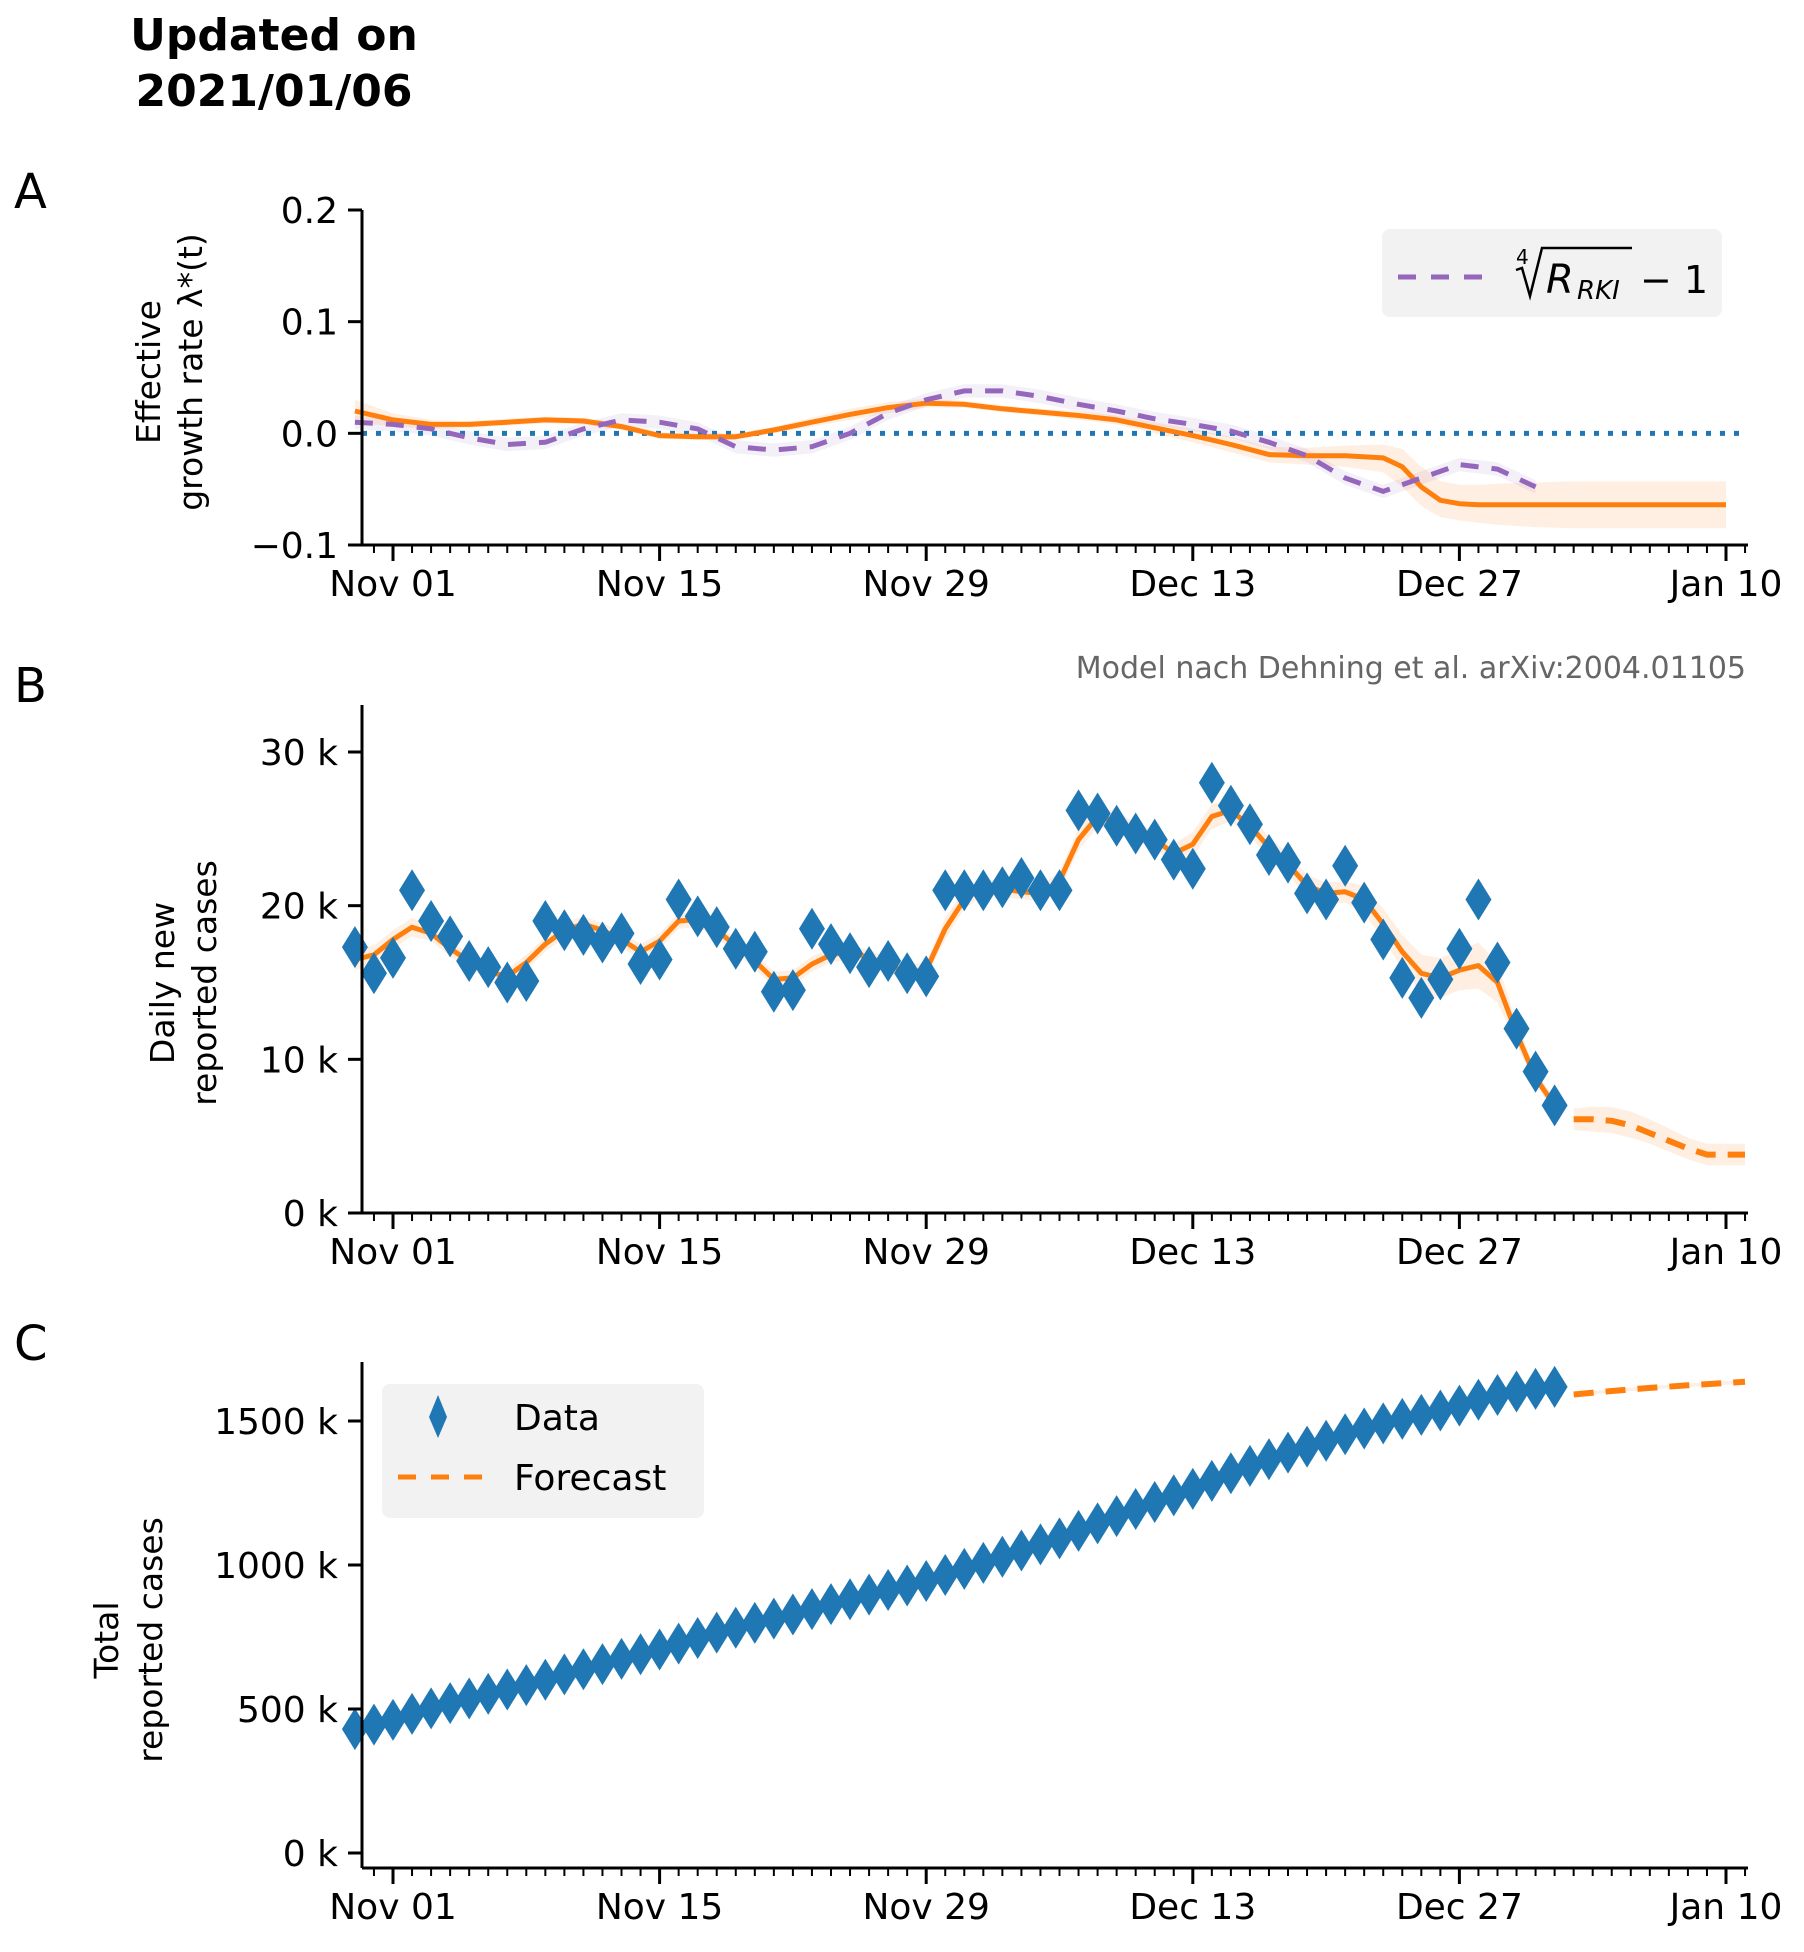 The image size is (1804, 1952). I want to click on model-credible-band, so click(1040, 463).